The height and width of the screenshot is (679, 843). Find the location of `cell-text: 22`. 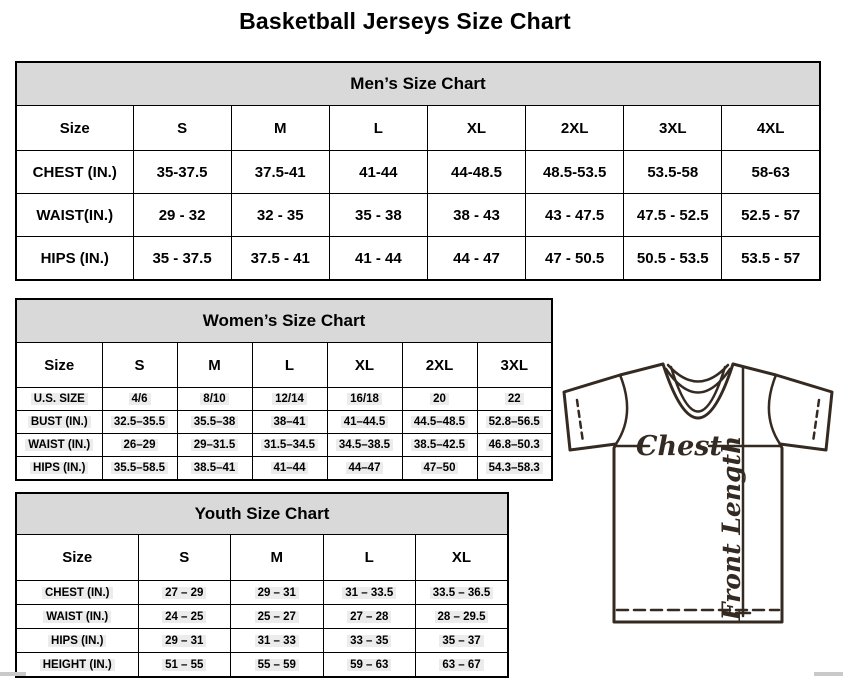

cell-text: 22 is located at coordinates (514, 399).